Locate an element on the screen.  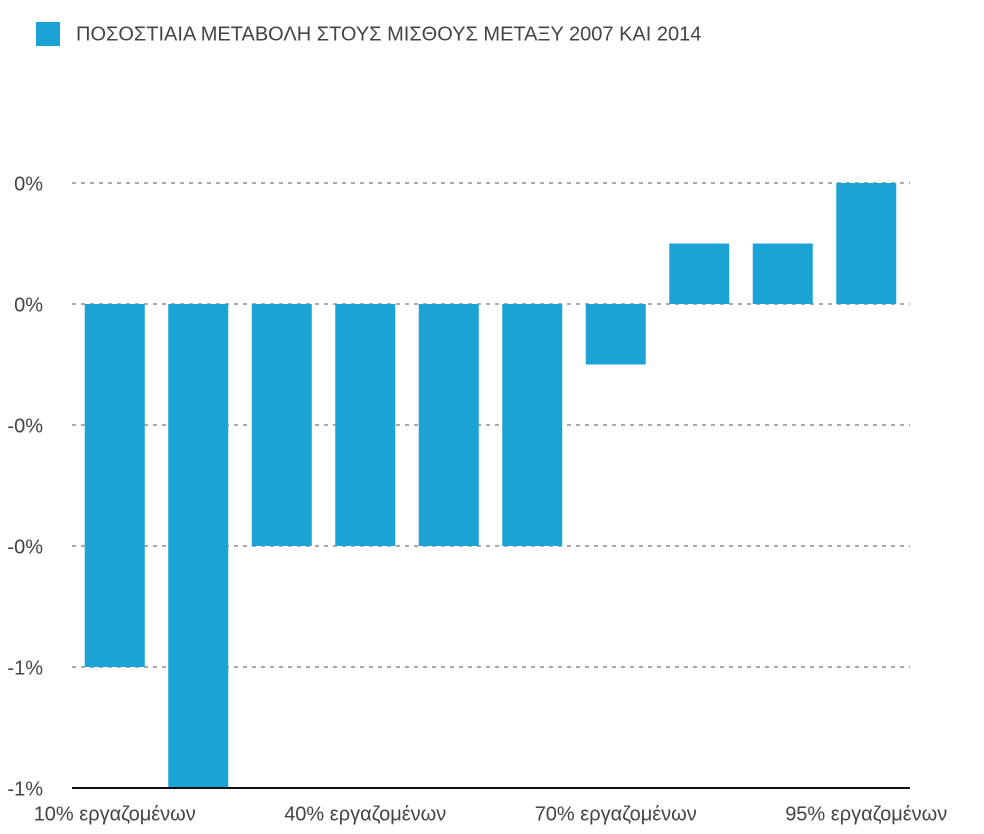
x-tick-label: 70% εργαζομένων is located at coordinates (616, 814).